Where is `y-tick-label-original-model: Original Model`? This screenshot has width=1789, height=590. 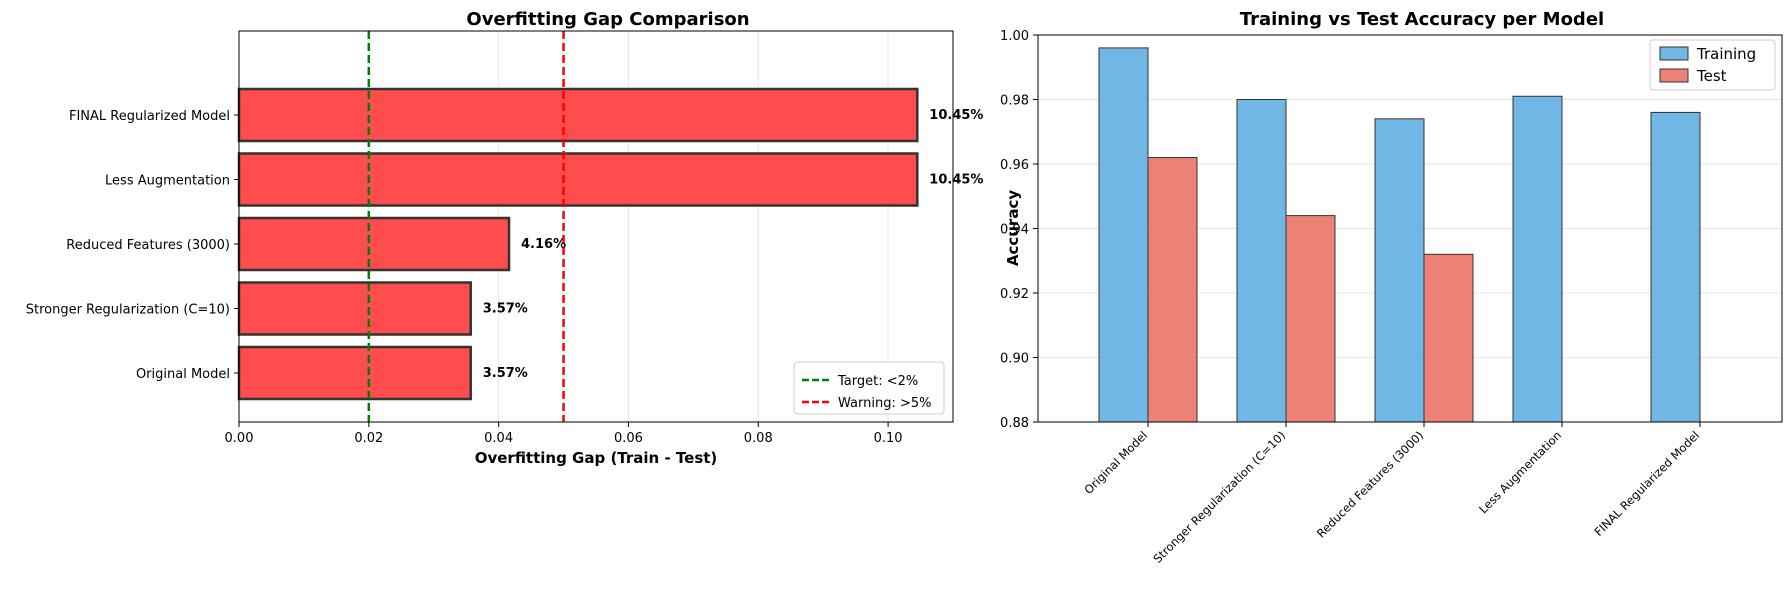 y-tick-label-original-model: Original Model is located at coordinates (183, 374).